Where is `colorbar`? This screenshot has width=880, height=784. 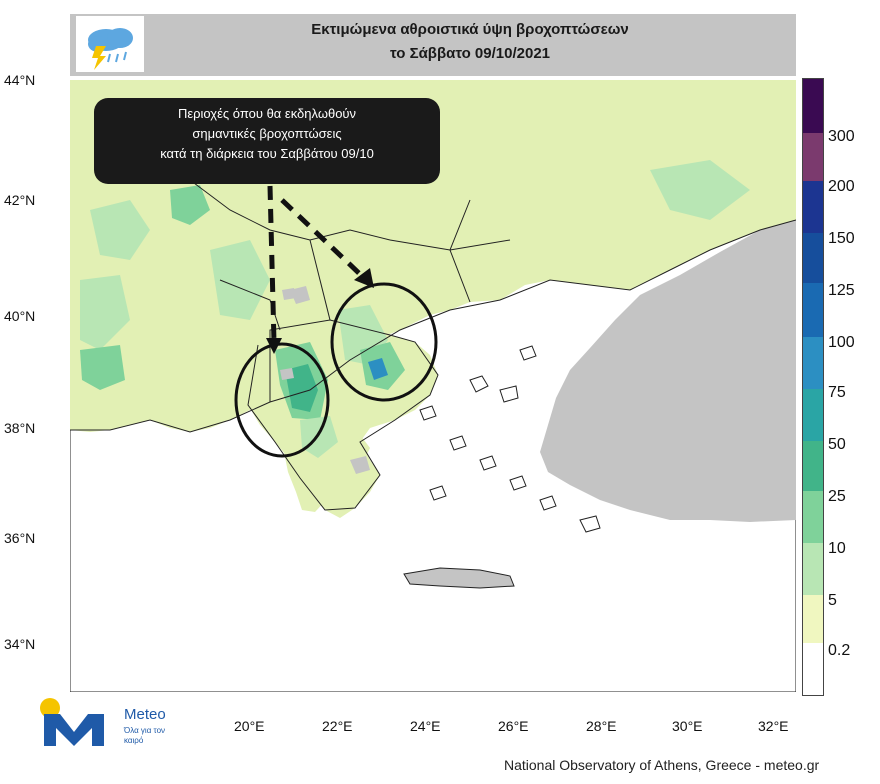
colorbar is located at coordinates (813, 387).